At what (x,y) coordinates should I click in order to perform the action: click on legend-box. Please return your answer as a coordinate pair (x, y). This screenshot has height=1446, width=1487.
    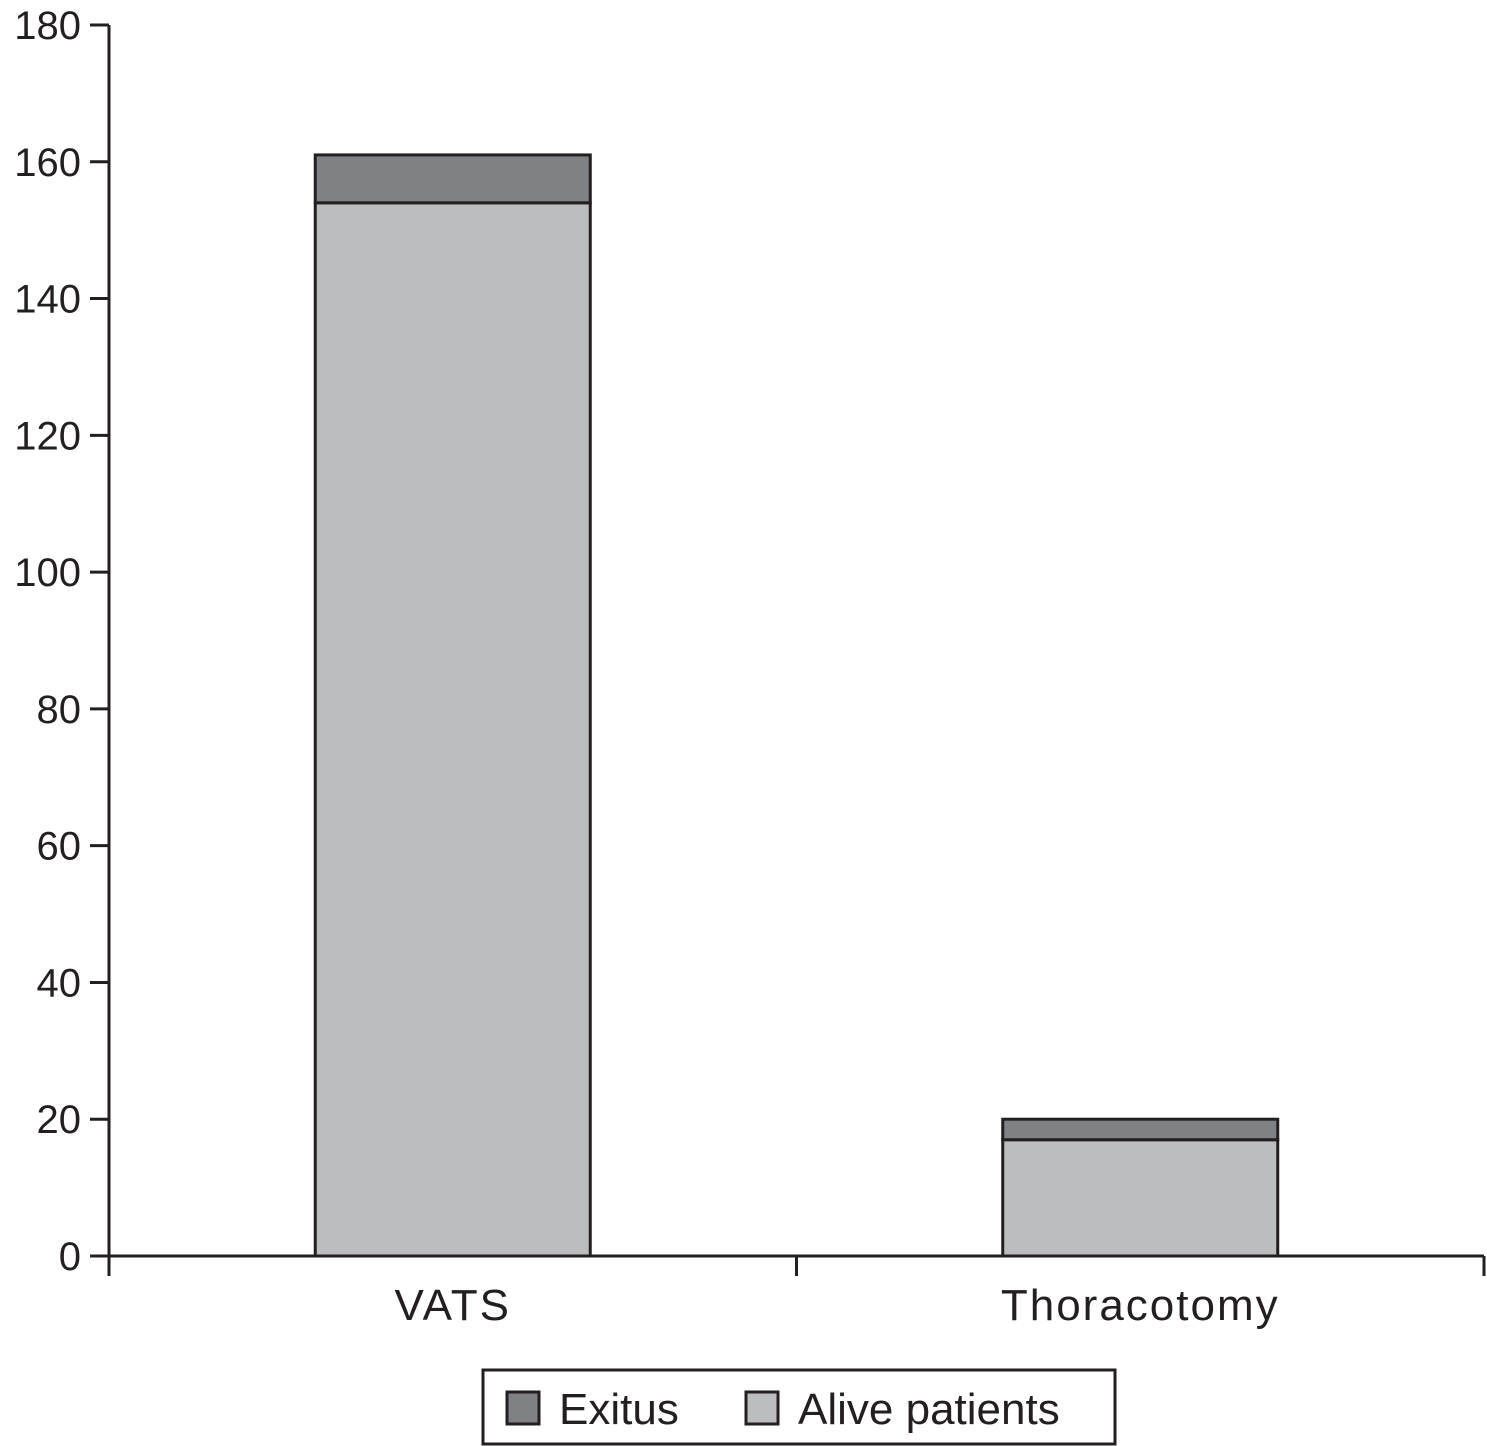
    Looking at the image, I should click on (799, 1407).